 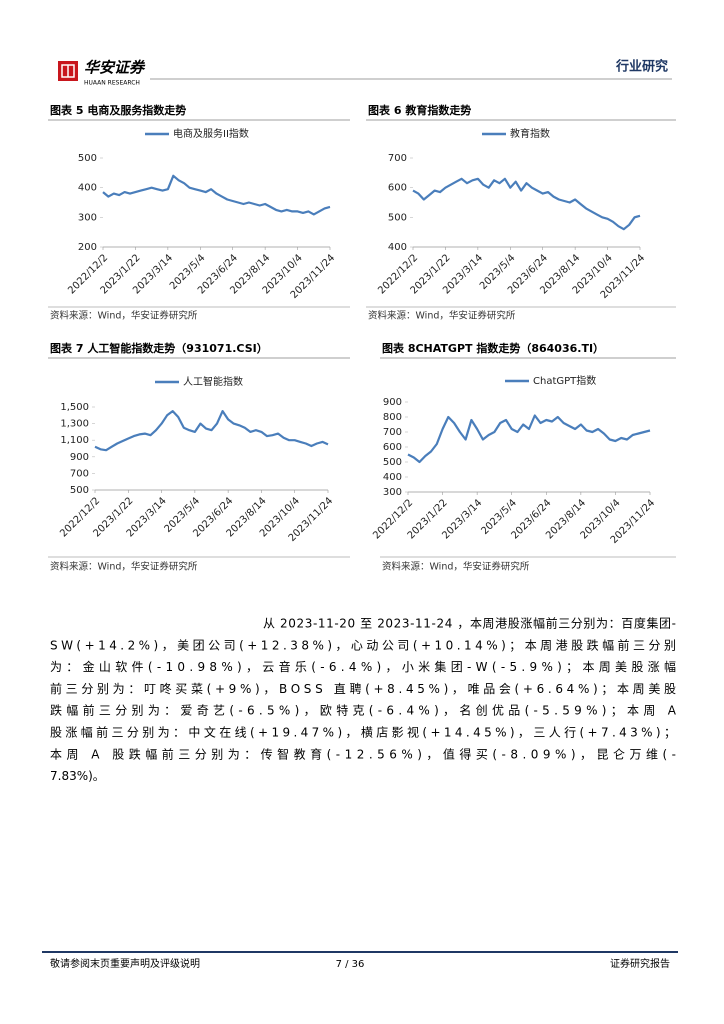 What do you see at coordinates (530, 133) in the screenshot?
I see `legend-label: 教育指数` at bounding box center [530, 133].